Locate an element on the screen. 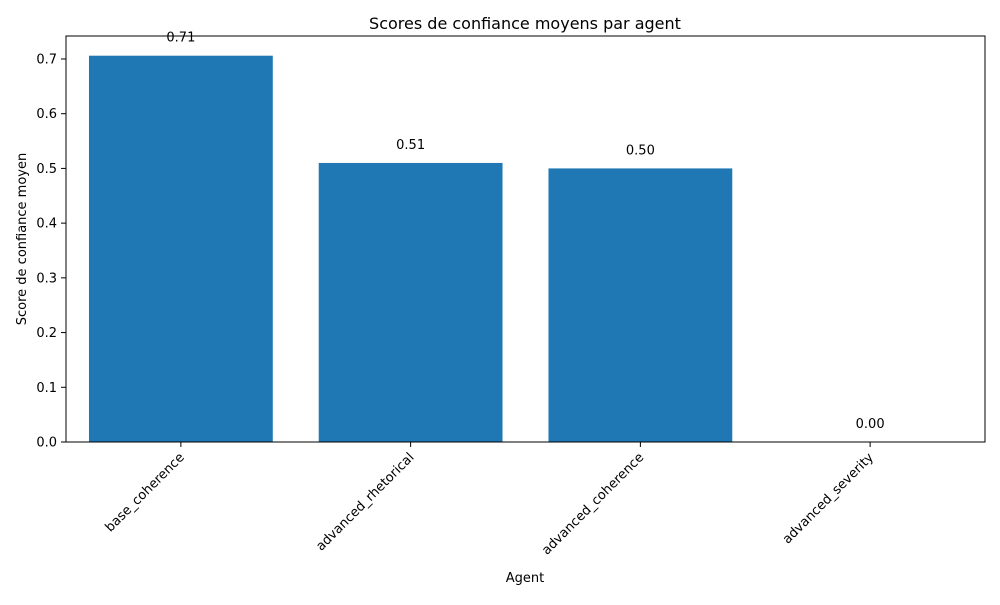  data-label: 0.51 is located at coordinates (410, 145).